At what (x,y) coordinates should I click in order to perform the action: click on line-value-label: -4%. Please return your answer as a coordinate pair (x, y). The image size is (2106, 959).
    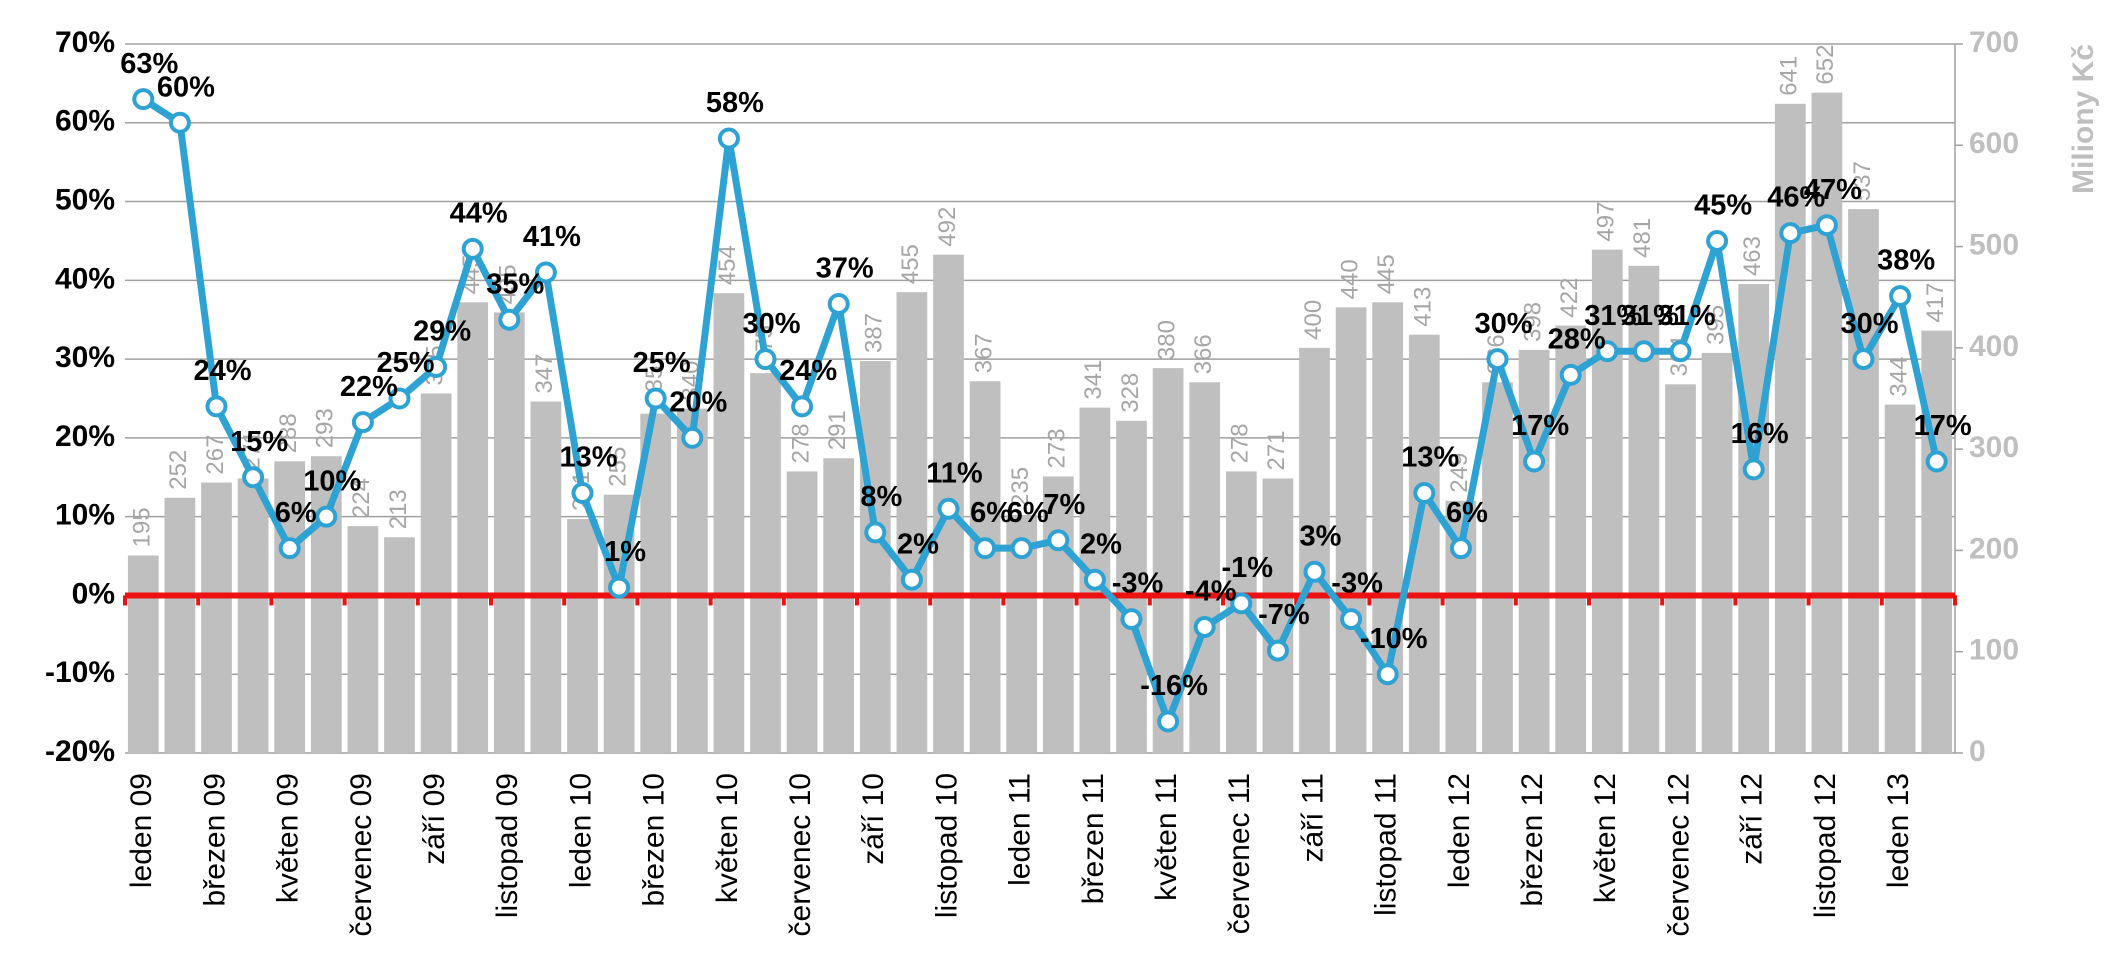
    Looking at the image, I should click on (1211, 592).